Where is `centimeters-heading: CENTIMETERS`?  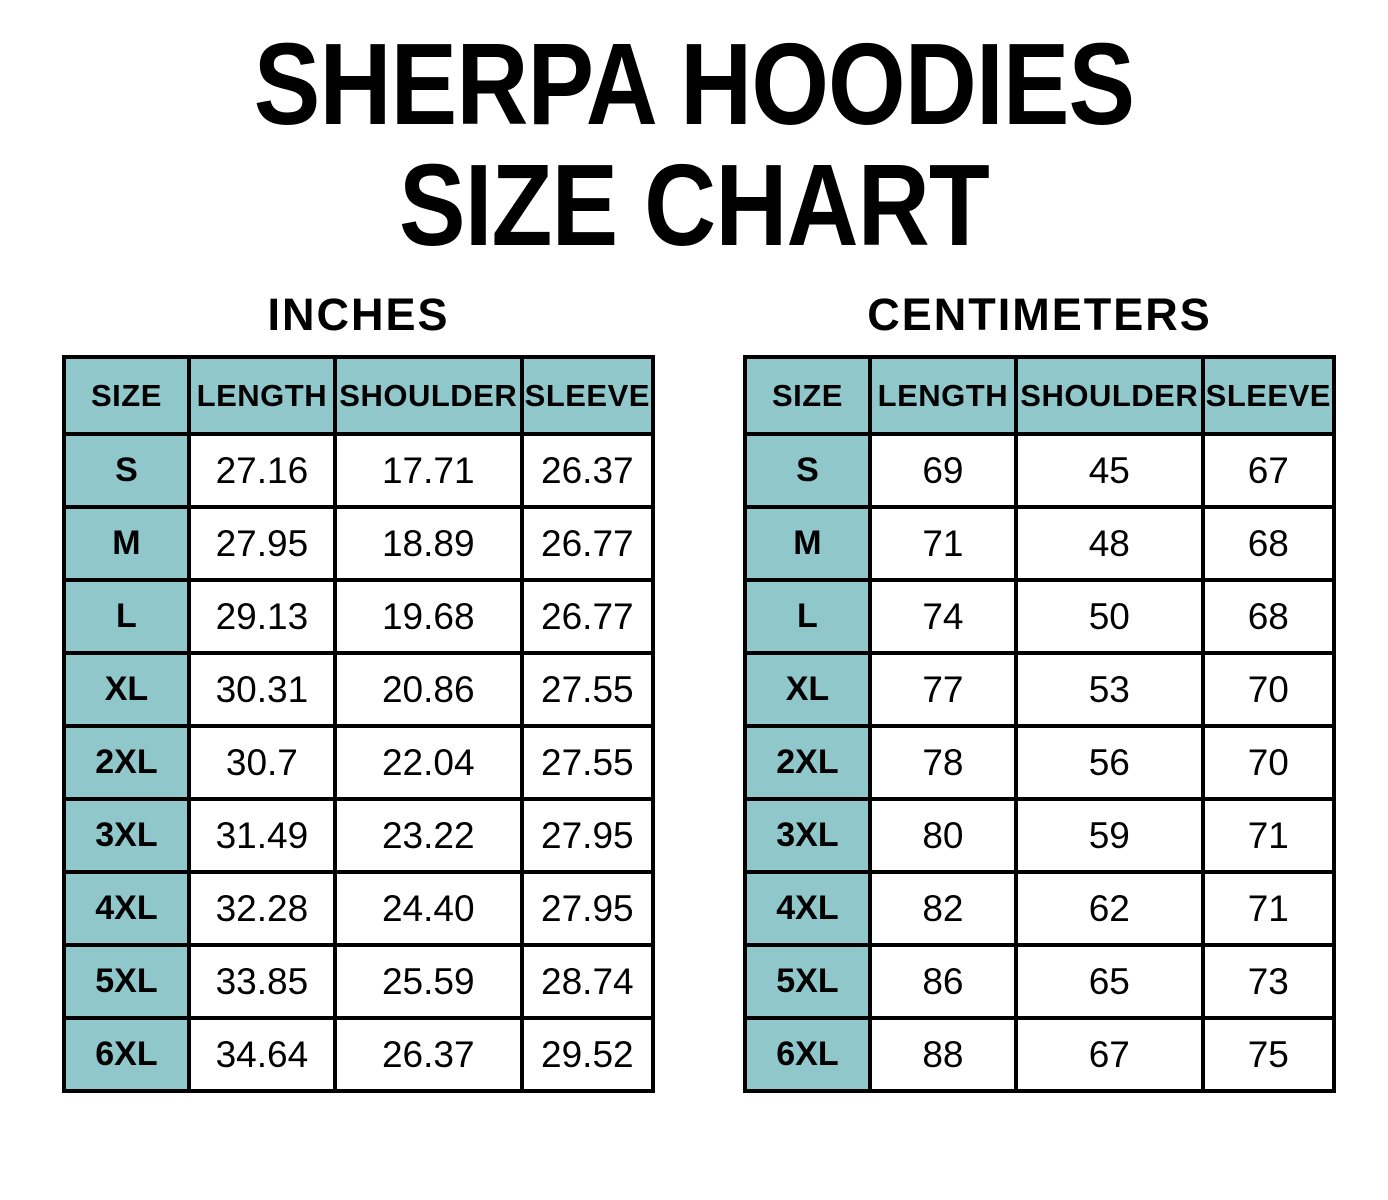
centimeters-heading: CENTIMETERS is located at coordinates (1039, 315).